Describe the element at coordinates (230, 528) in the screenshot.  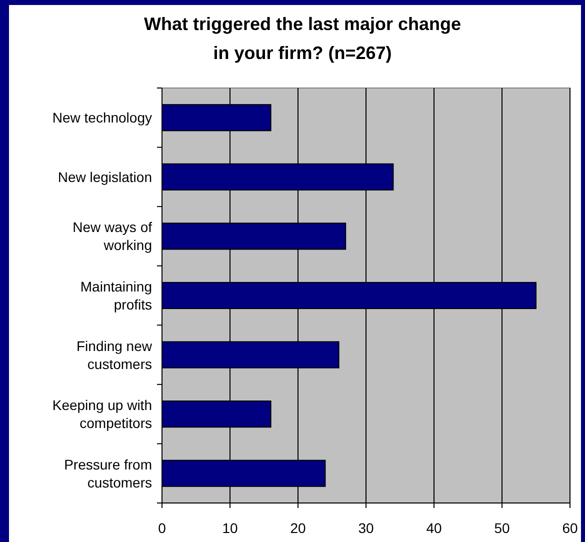
I see `x-tick-label: 10` at that location.